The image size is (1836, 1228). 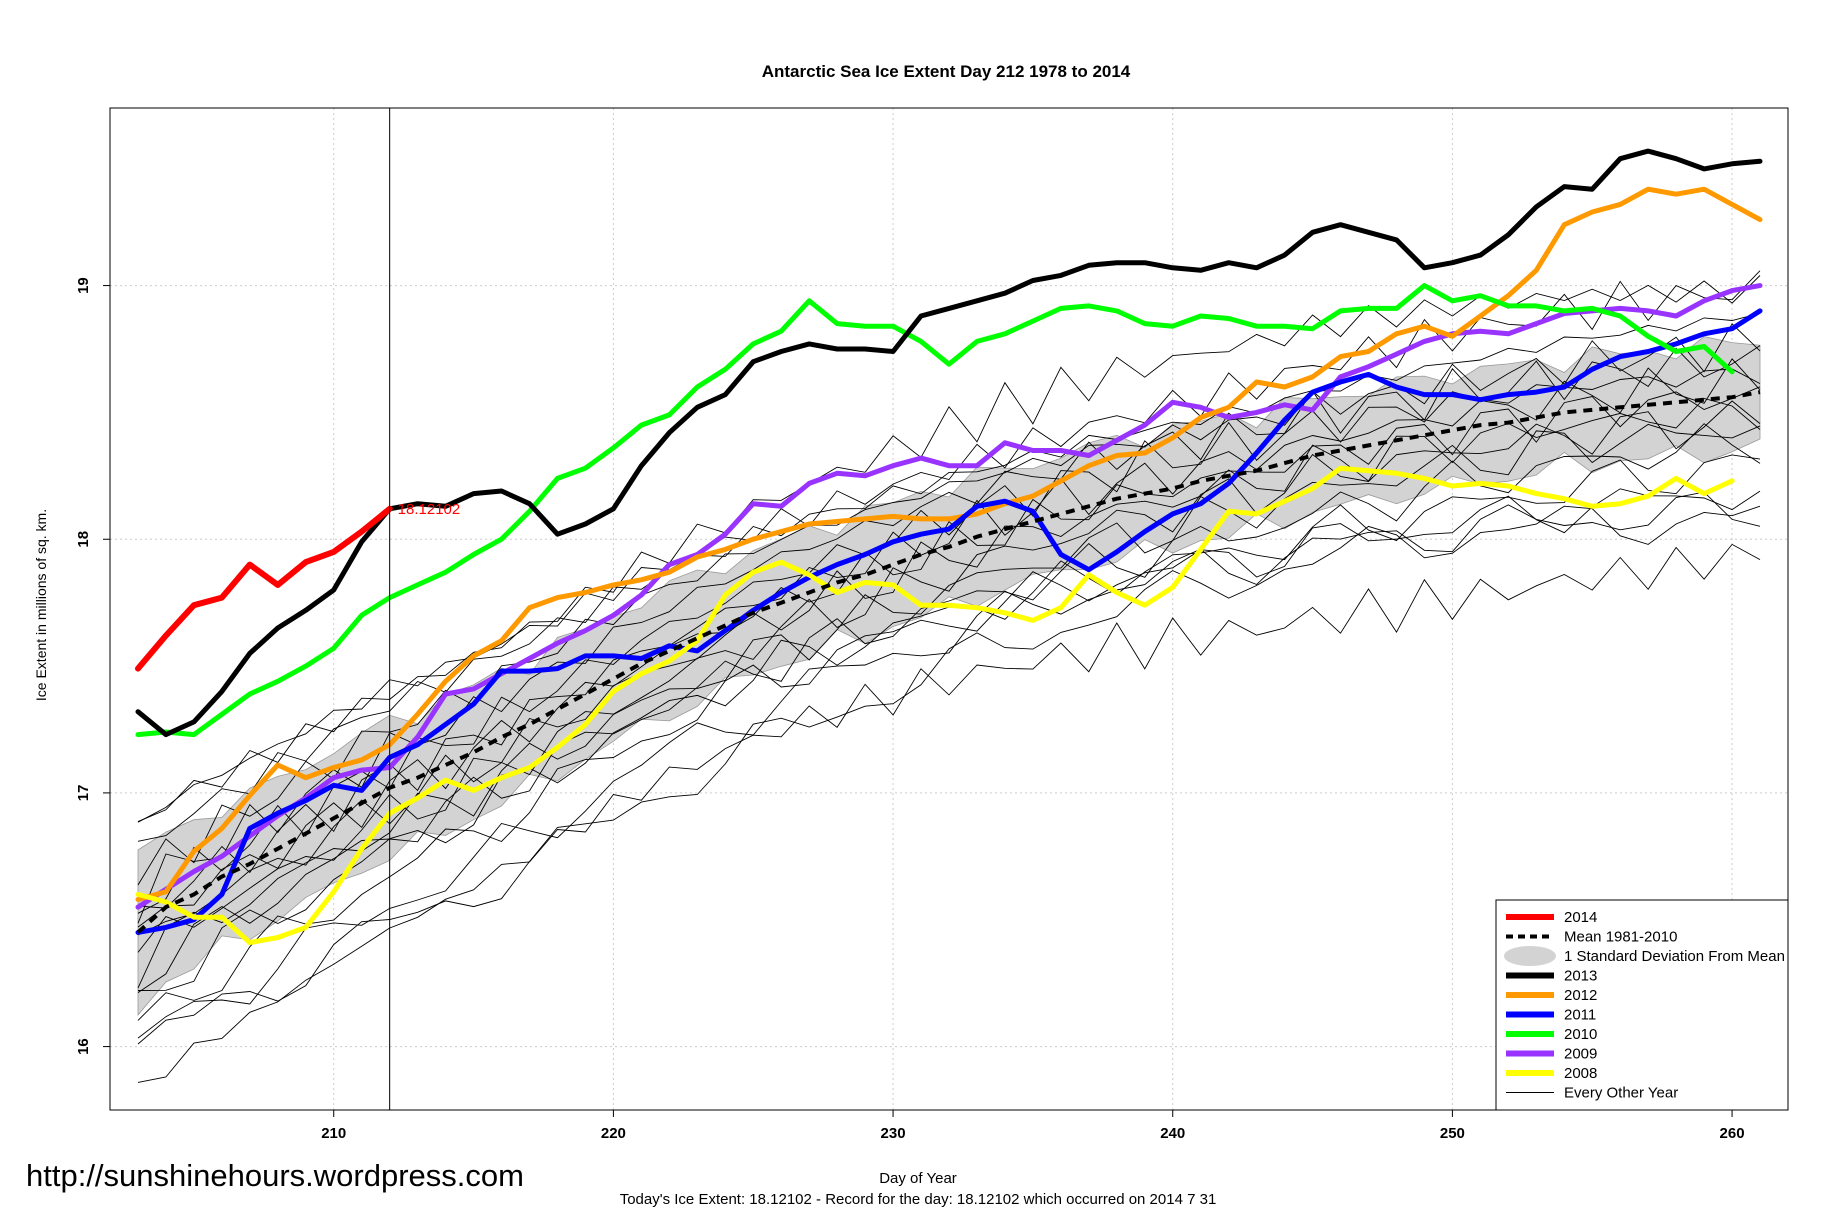 What do you see at coordinates (1580, 1054) in the screenshot?
I see `legend-label-2009: 2009` at bounding box center [1580, 1054].